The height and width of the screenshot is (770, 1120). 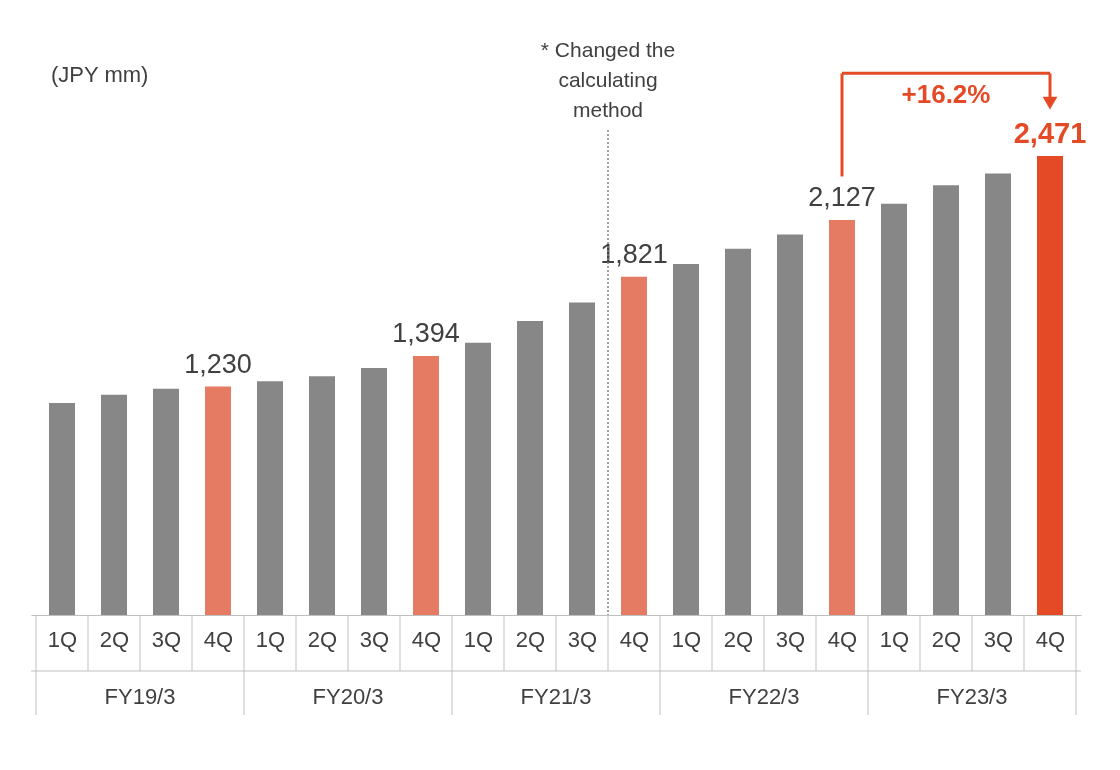 What do you see at coordinates (348, 696) in the screenshot?
I see `text: FY20/3` at bounding box center [348, 696].